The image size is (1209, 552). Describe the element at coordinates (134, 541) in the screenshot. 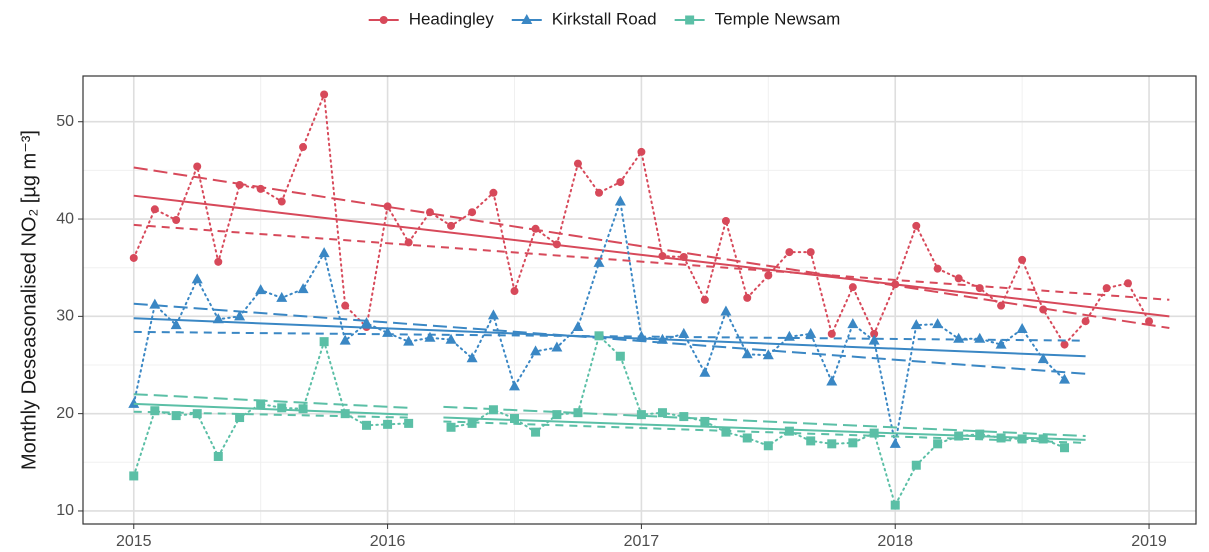

I see `x-tick-label: 2015` at that location.